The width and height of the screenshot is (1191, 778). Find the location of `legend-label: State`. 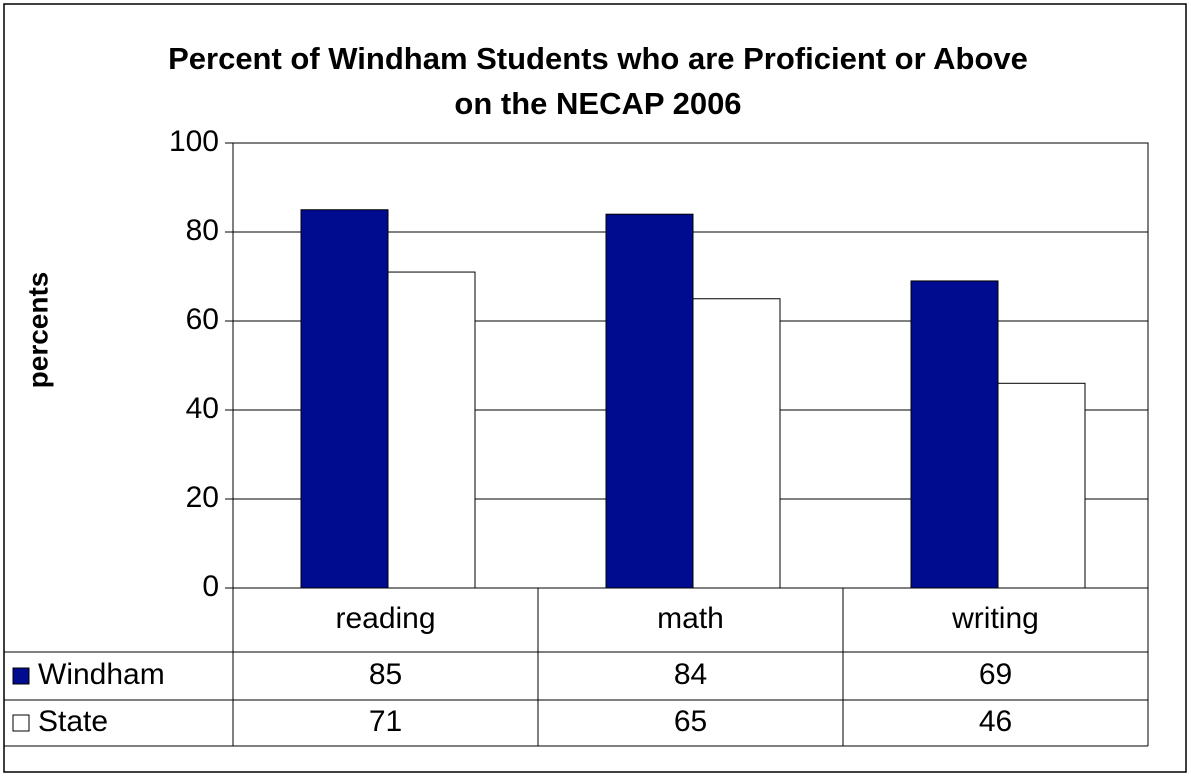

legend-label: State is located at coordinates (73, 721).